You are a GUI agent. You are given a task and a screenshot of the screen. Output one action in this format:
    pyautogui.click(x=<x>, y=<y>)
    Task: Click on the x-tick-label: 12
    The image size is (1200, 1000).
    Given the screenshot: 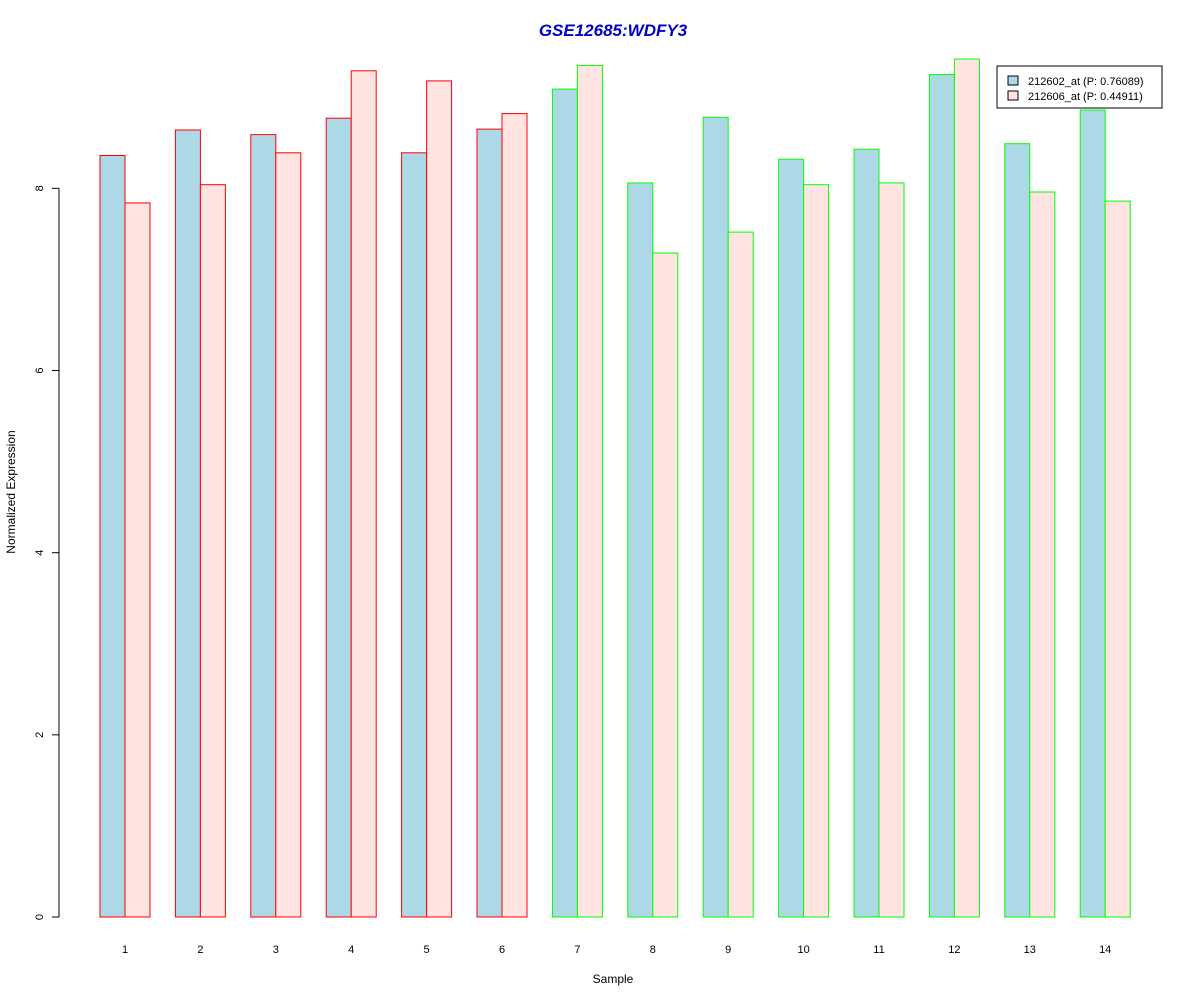 What is the action you would take?
    pyautogui.click(x=954, y=950)
    